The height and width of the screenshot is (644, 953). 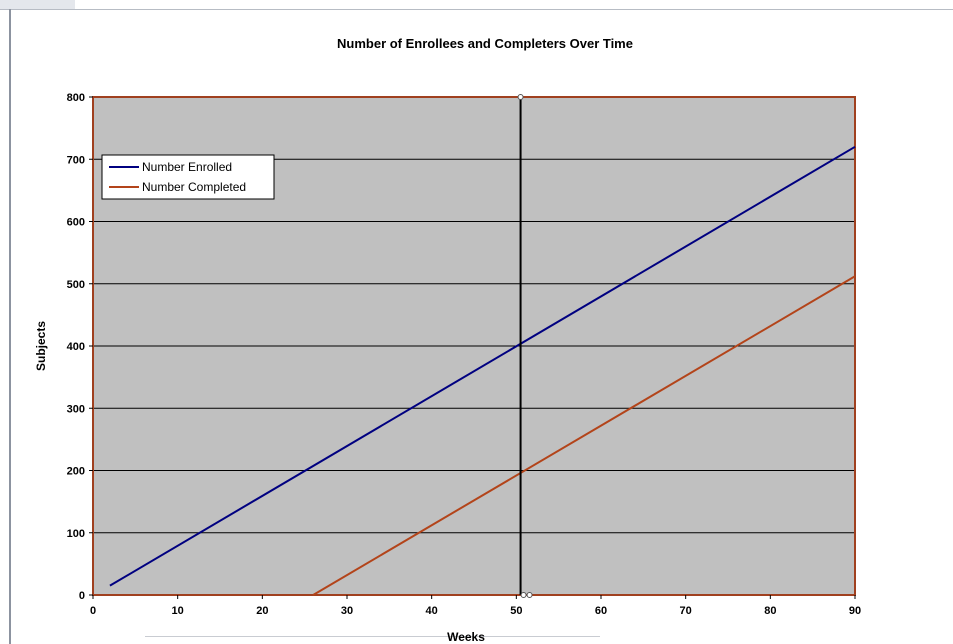 What do you see at coordinates (10, 326) in the screenshot?
I see `window-left-border` at bounding box center [10, 326].